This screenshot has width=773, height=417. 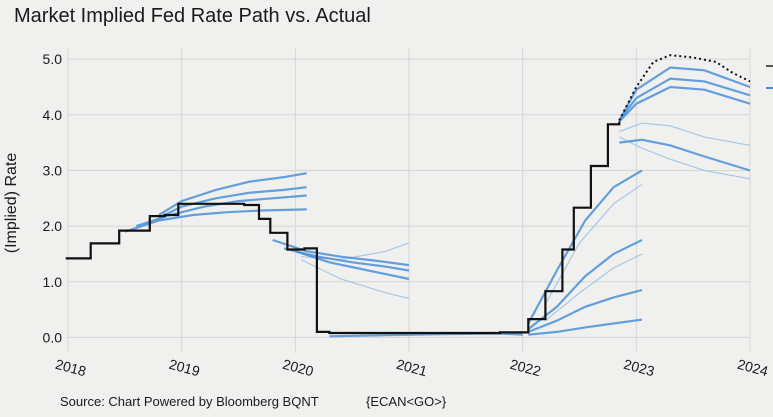 What do you see at coordinates (53, 282) in the screenshot?
I see `y-tick-label: 1.0` at bounding box center [53, 282].